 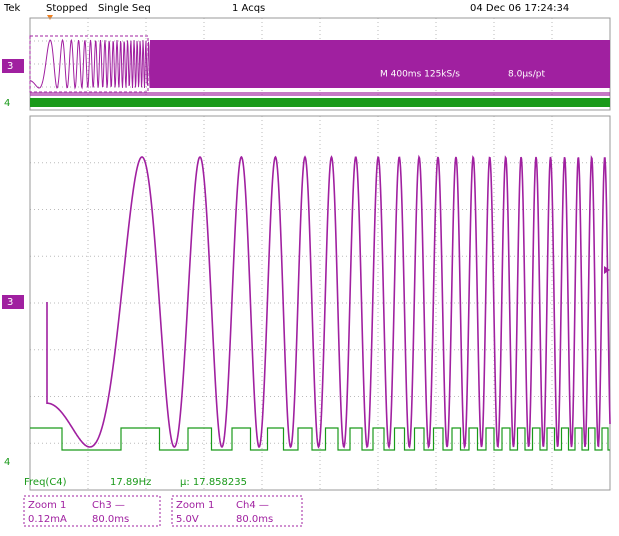 I want to click on mode: Single Seq, so click(x=124, y=8).